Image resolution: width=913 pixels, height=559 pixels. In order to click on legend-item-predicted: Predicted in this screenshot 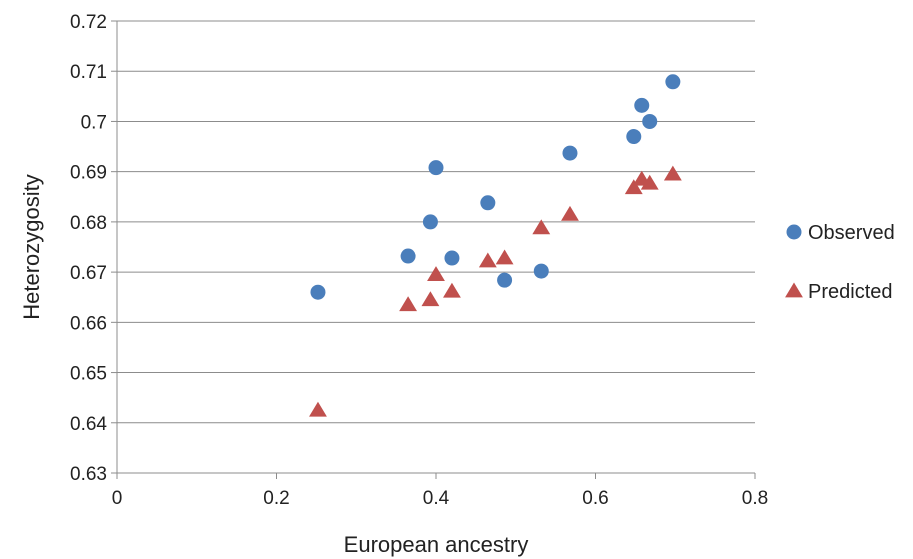, I will do `click(839, 292)`.